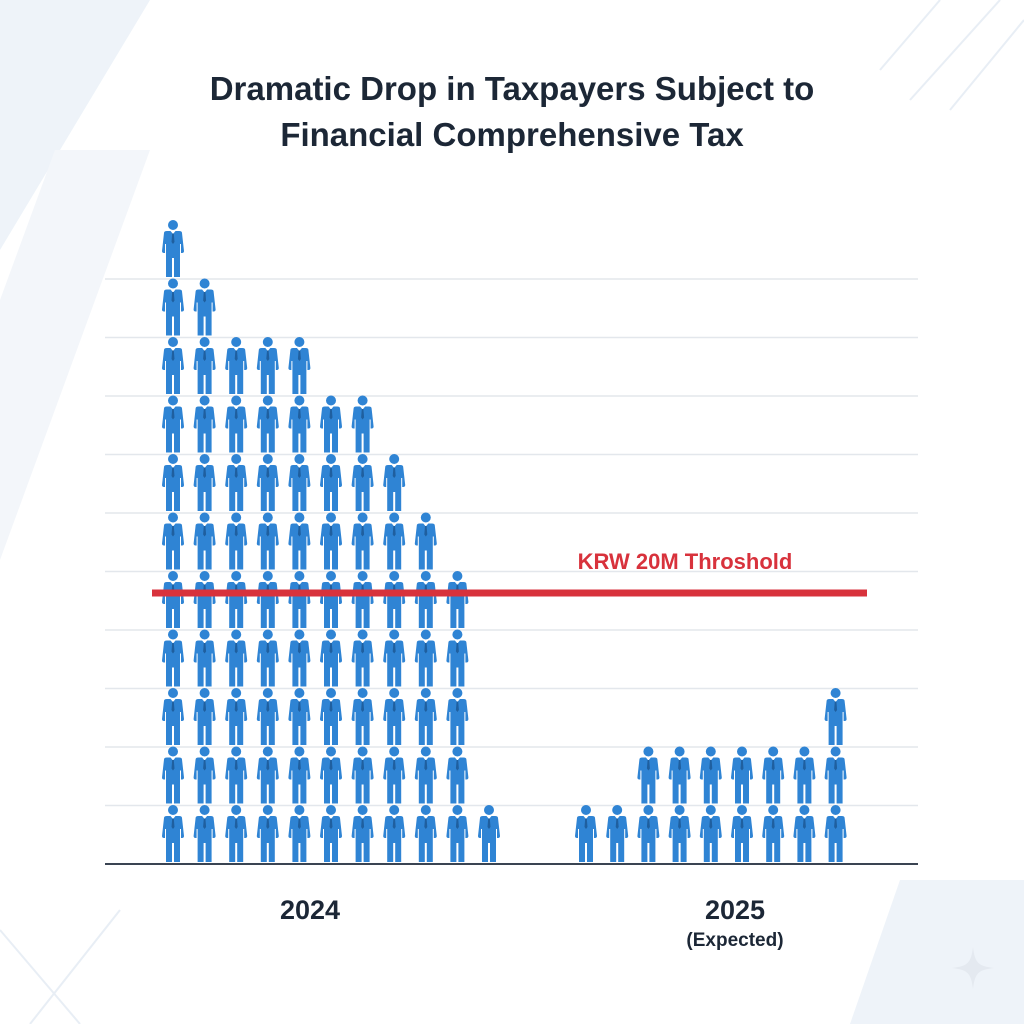 Image resolution: width=1024 pixels, height=1024 pixels. What do you see at coordinates (735, 910) in the screenshot?
I see `category-label-2025-year: 2025` at bounding box center [735, 910].